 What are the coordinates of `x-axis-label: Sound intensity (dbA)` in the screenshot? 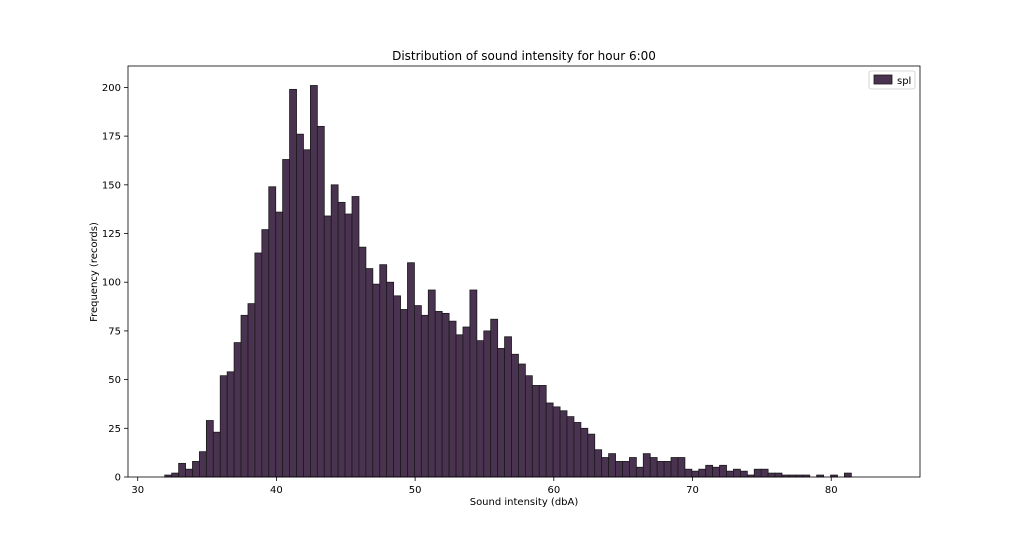 It's located at (524, 502).